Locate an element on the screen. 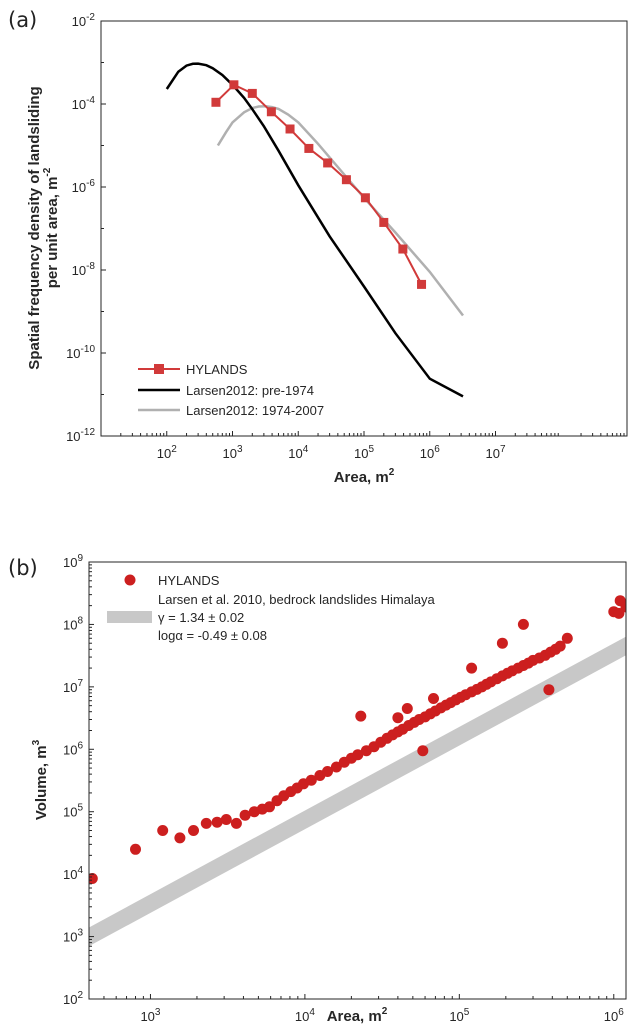 This screenshot has width=641, height=1029. y-tick-label: 10⁻⁸ is located at coordinates (84, 269).